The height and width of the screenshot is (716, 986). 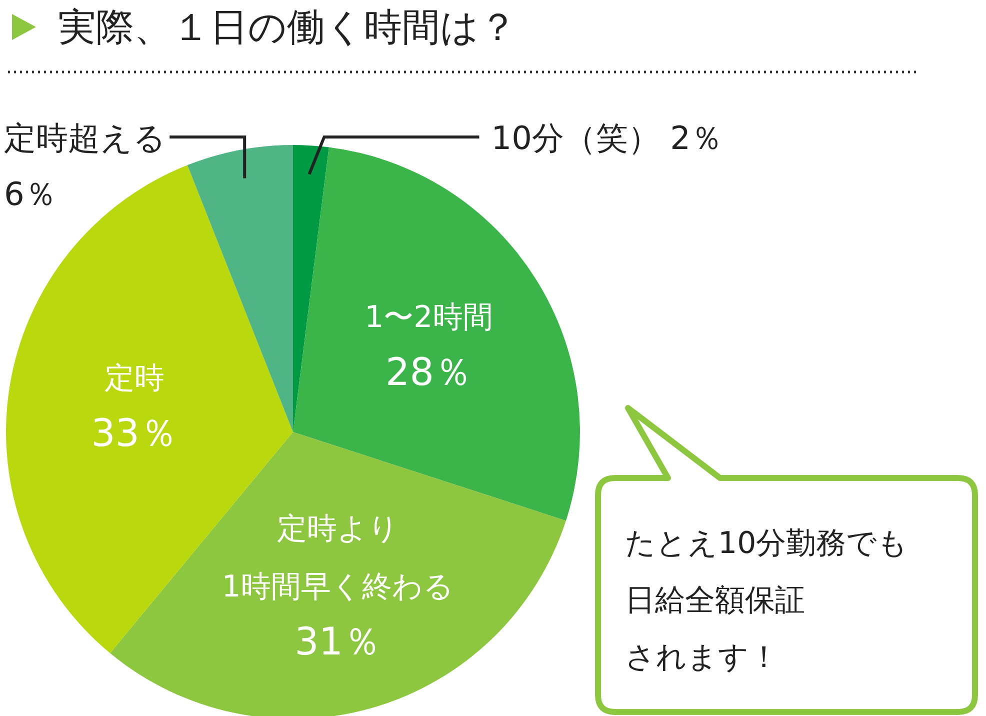 I want to click on slice-label: 1〜2時間, so click(x=428, y=317).